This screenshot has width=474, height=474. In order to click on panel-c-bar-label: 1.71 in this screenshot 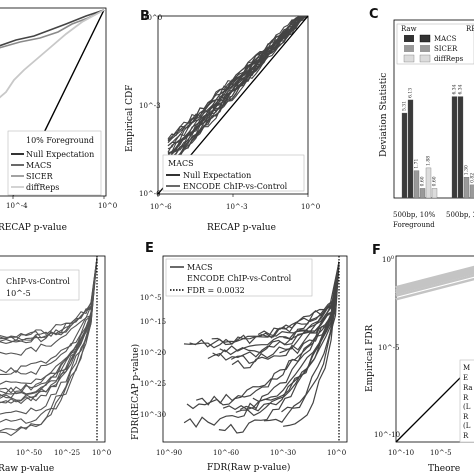, I will do `click(417, 163)`.